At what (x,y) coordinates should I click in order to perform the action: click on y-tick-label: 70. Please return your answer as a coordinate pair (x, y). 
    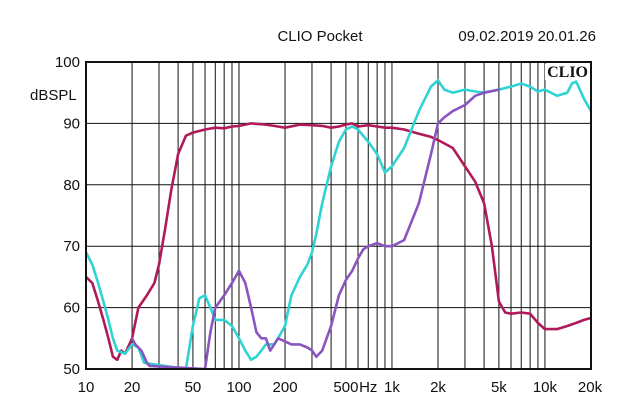
    Looking at the image, I should click on (71, 246).